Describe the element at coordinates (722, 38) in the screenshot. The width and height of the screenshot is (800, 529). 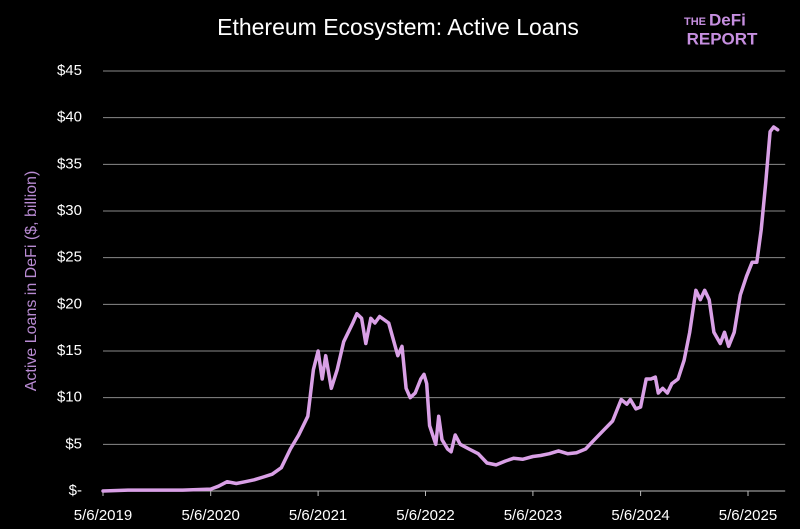
I see `logo-text: REPORT` at that location.